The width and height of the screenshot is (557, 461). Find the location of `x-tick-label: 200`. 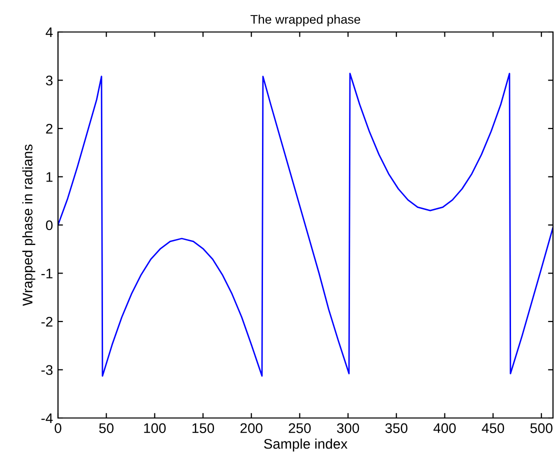

x-tick-label: 200 is located at coordinates (251, 428).